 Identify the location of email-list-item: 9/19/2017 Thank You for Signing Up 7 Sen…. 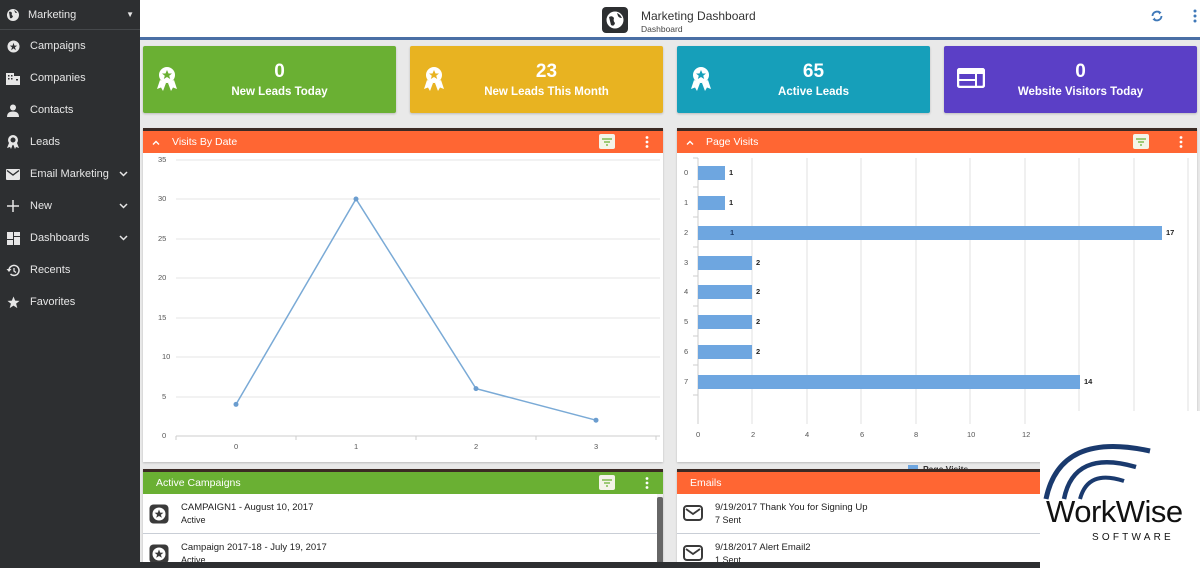
(937, 514).